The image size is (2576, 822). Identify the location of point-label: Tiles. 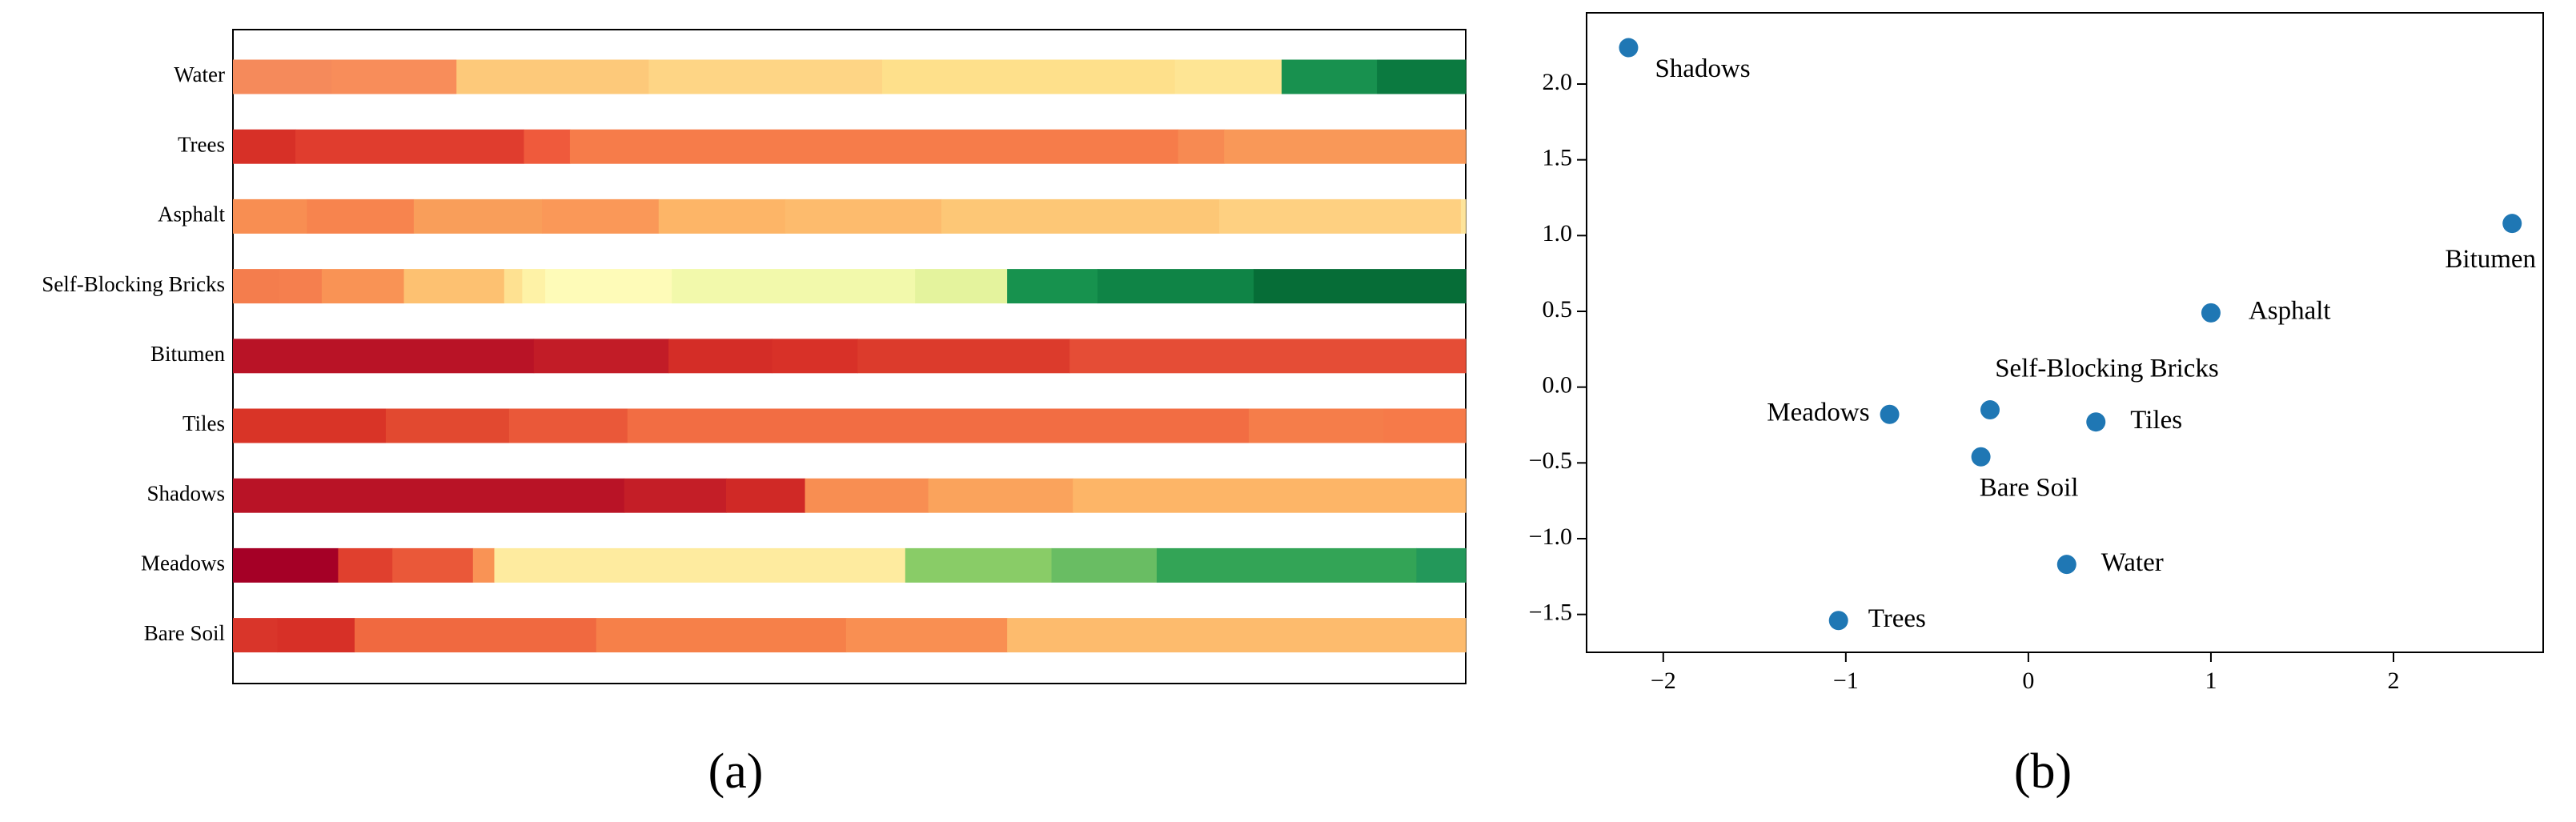
(2156, 421).